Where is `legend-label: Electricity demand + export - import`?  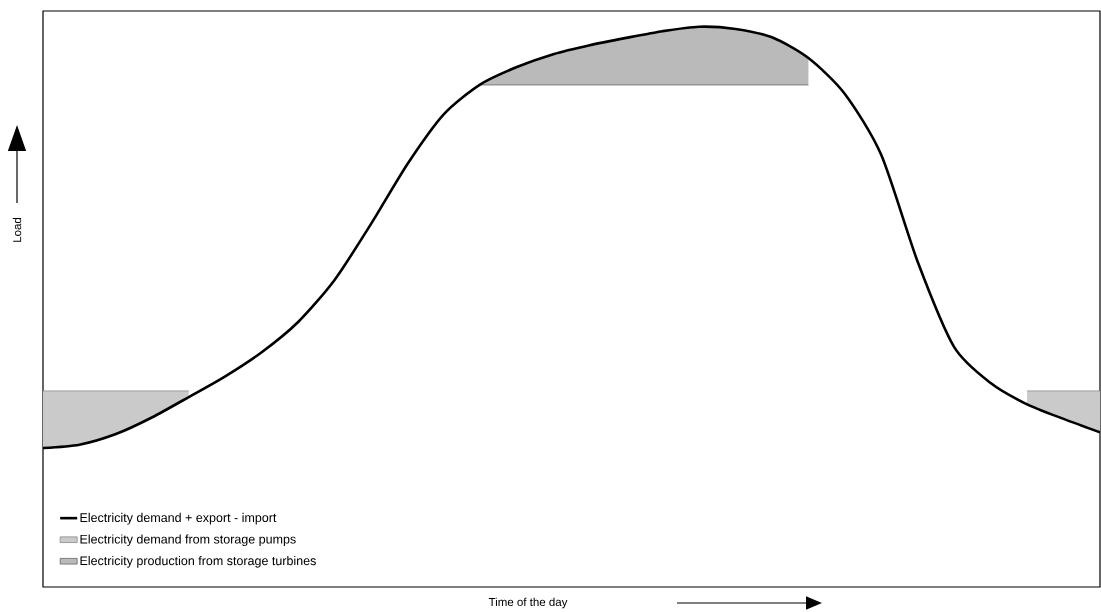
legend-label: Electricity demand + export - import is located at coordinates (178, 518).